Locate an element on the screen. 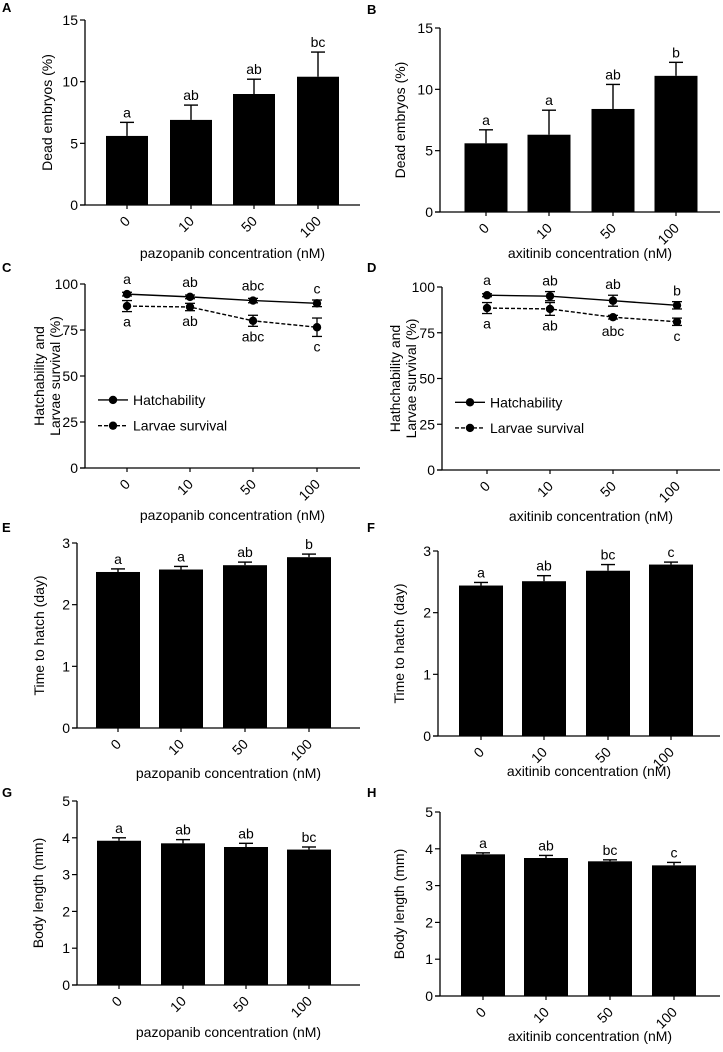 The image size is (723, 1052). panel-letter: F is located at coordinates (371, 527).